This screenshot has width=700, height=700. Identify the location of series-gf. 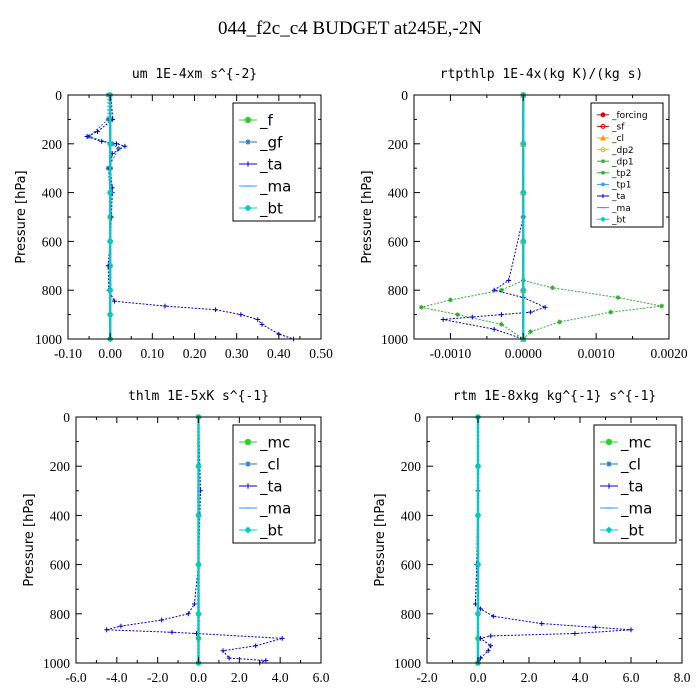
(103, 217).